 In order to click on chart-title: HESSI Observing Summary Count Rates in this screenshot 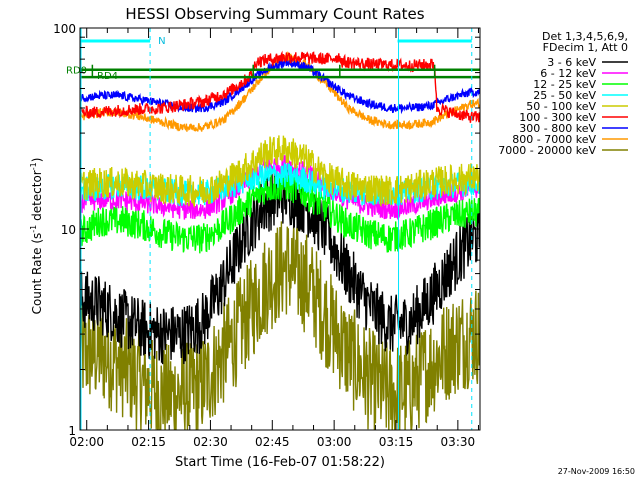, I will do `click(274, 14)`.